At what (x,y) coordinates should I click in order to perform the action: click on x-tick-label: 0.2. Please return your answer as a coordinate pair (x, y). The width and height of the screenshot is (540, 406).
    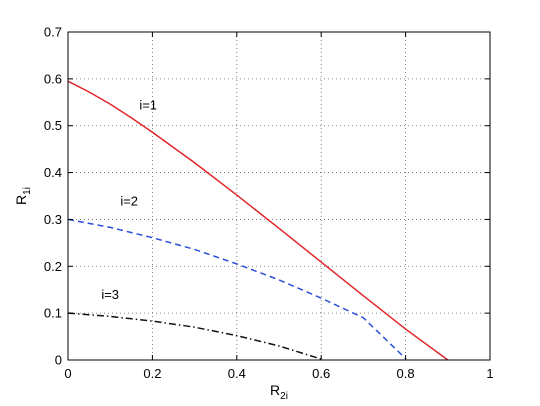
    Looking at the image, I should click on (152, 373).